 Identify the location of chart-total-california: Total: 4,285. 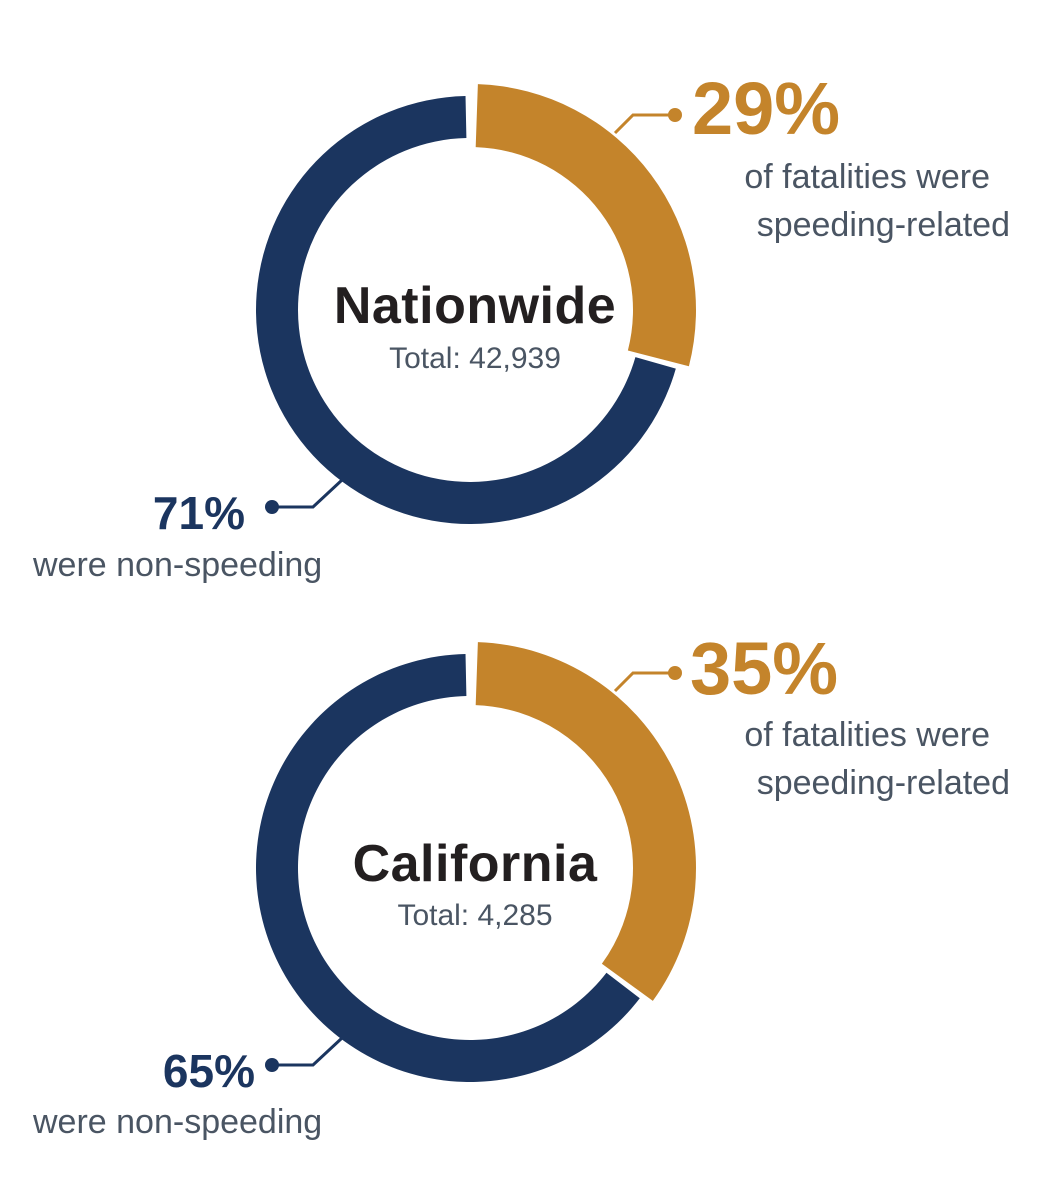
(475, 915).